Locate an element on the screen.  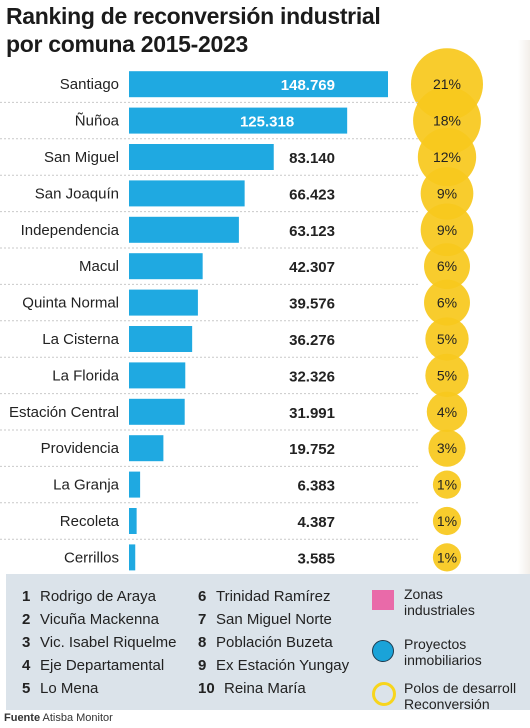
percent-label-la-cisterna: 5% is located at coordinates (447, 339).